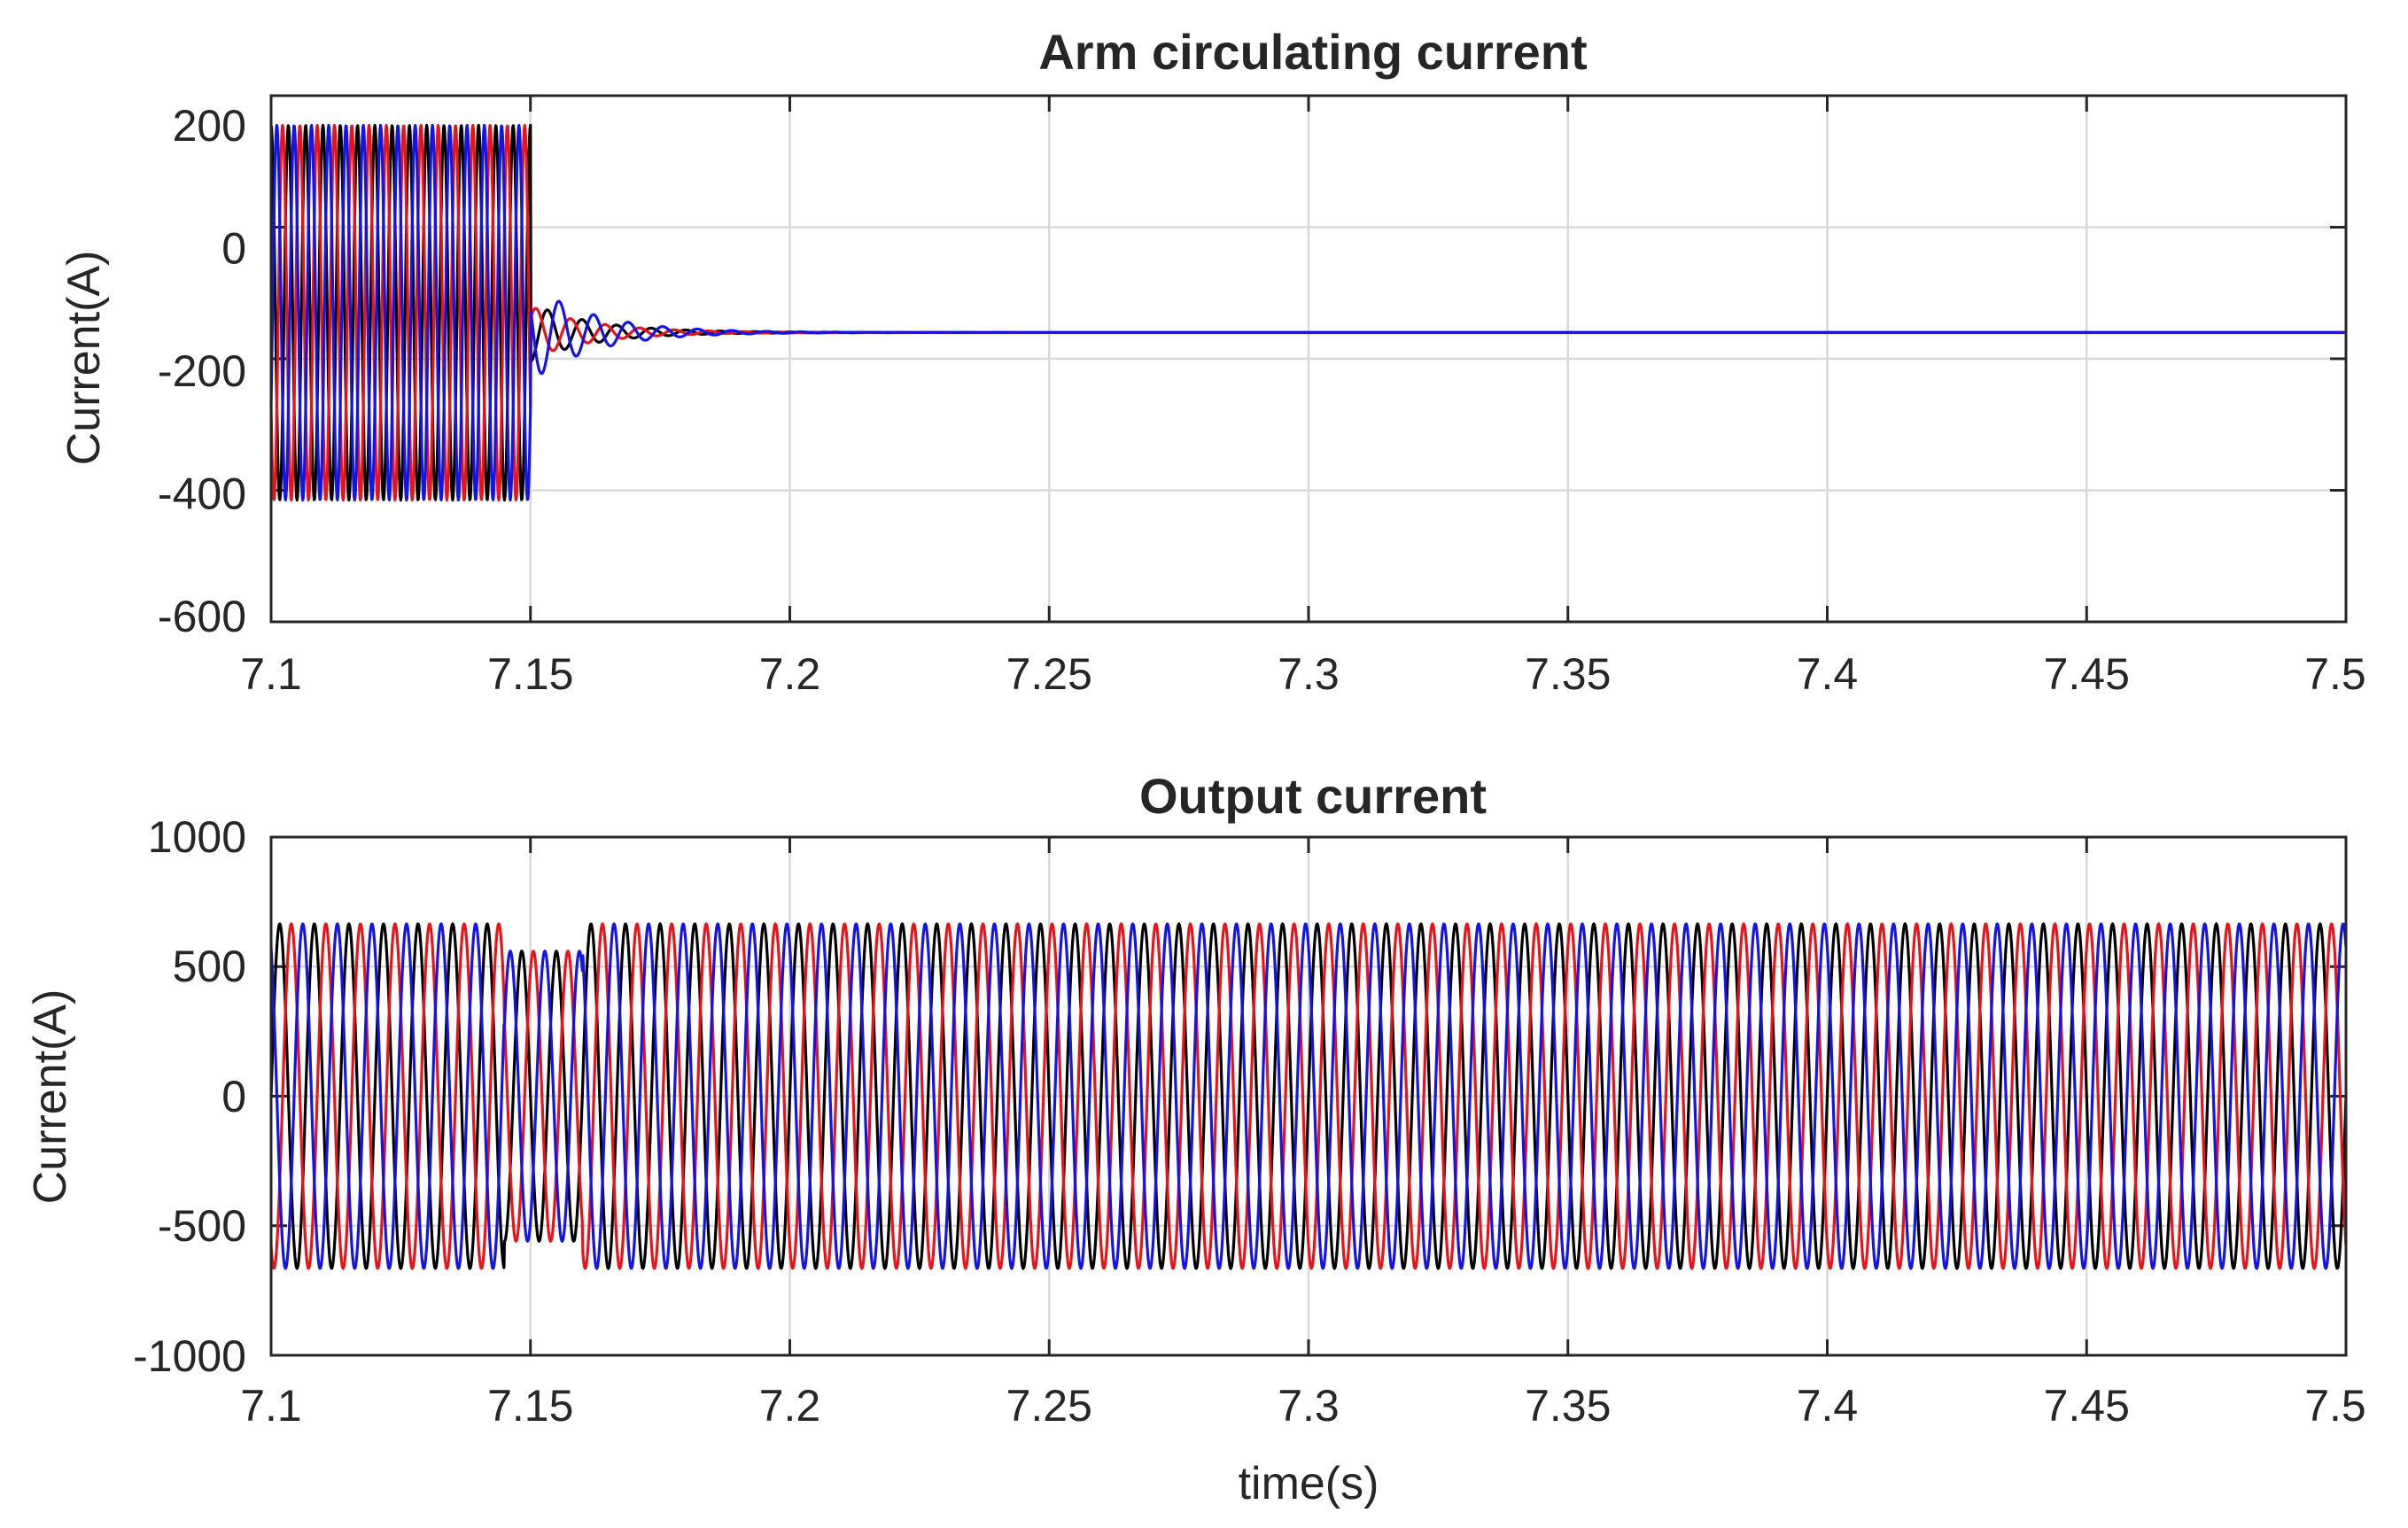 The height and width of the screenshot is (1528, 2408). I want to click on y-tick-labels: 1000 500 0 -500 -1000, so click(189, 1096).